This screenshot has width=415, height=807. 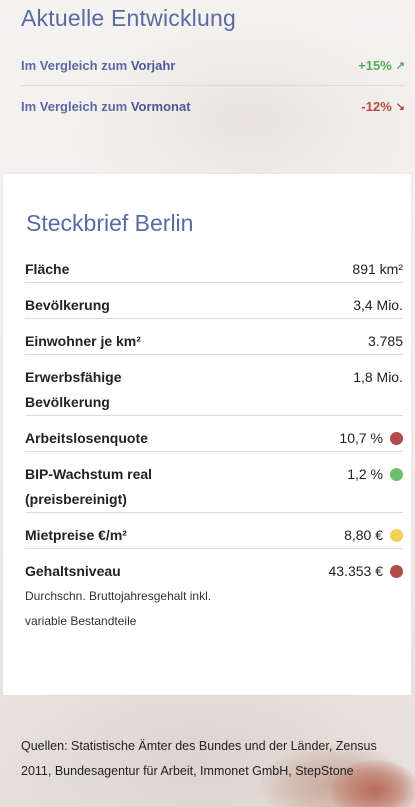 What do you see at coordinates (76, 535) in the screenshot?
I see `fact-name: Mietpreise €/m²` at bounding box center [76, 535].